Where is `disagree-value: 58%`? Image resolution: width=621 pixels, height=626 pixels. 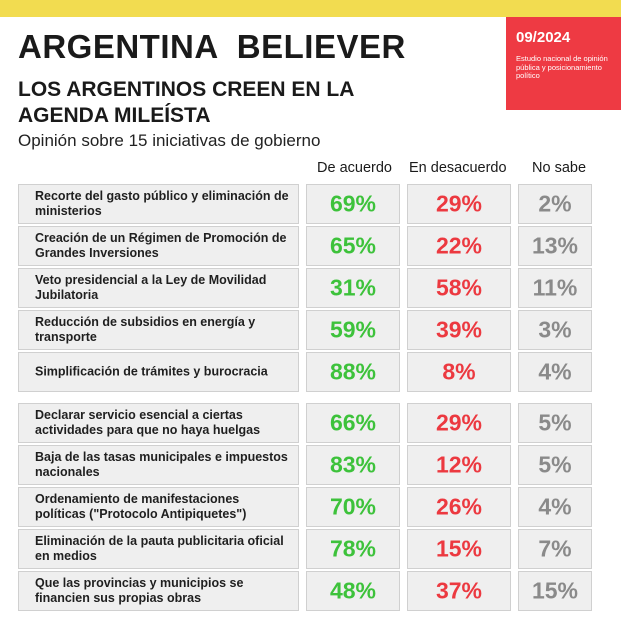
disagree-value: 58% is located at coordinates (459, 287).